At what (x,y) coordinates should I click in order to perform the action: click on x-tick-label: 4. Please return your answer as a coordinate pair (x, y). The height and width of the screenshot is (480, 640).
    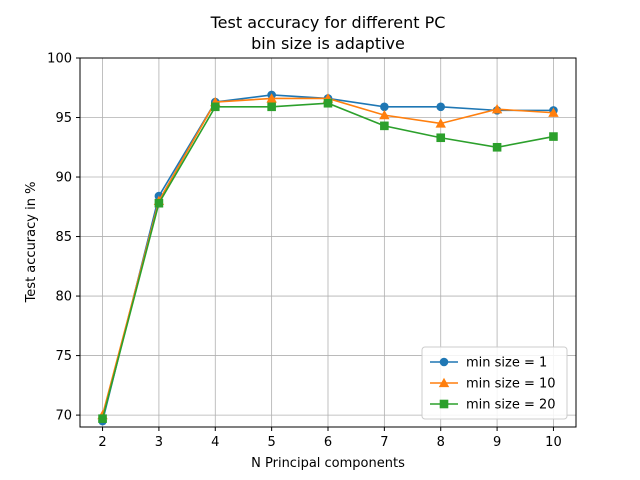
    Looking at the image, I should click on (215, 442).